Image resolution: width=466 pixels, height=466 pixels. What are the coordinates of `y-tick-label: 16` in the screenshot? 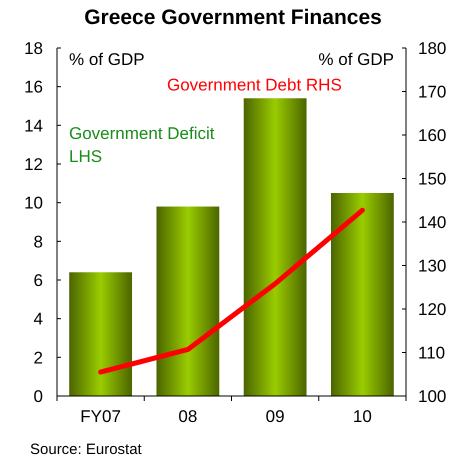 It's located at (33, 87).